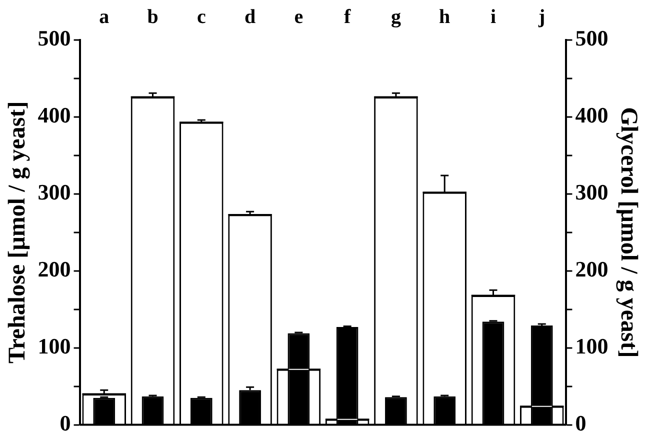 The height and width of the screenshot is (441, 646). Describe the element at coordinates (104, 17) in the screenshot. I see `x-tick-label: a` at that location.